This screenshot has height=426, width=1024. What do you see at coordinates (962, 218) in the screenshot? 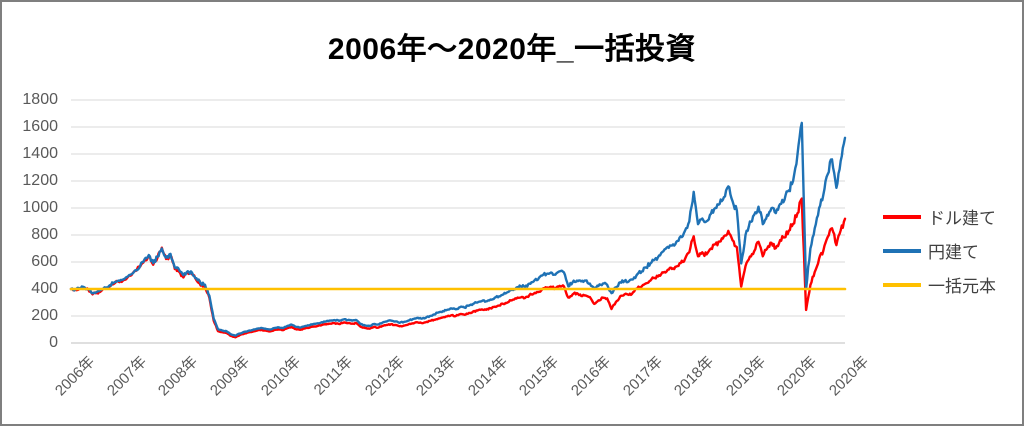
I see `legend-label: ドル建て` at bounding box center [962, 218].